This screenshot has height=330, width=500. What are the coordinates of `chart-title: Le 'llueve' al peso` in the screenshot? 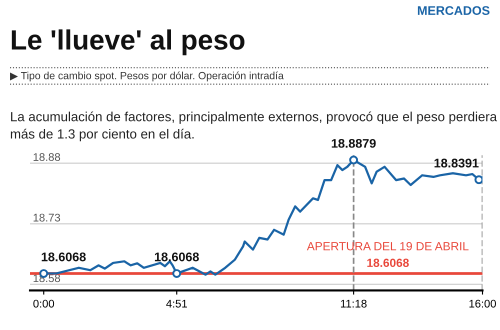 It's located at (128, 42).